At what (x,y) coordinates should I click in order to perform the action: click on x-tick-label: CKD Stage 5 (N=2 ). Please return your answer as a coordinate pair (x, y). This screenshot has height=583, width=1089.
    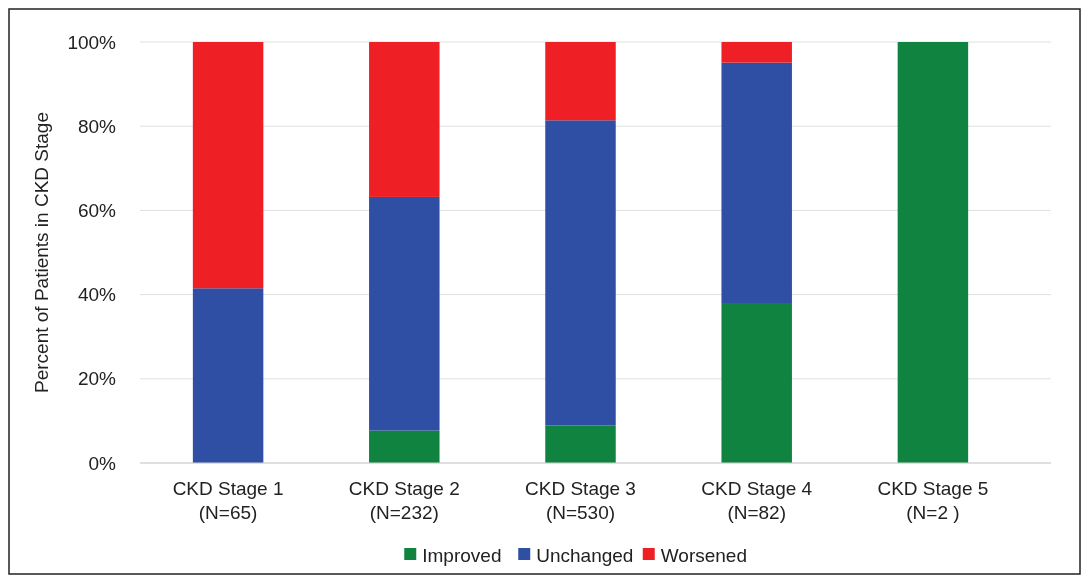
    Looking at the image, I should click on (933, 500).